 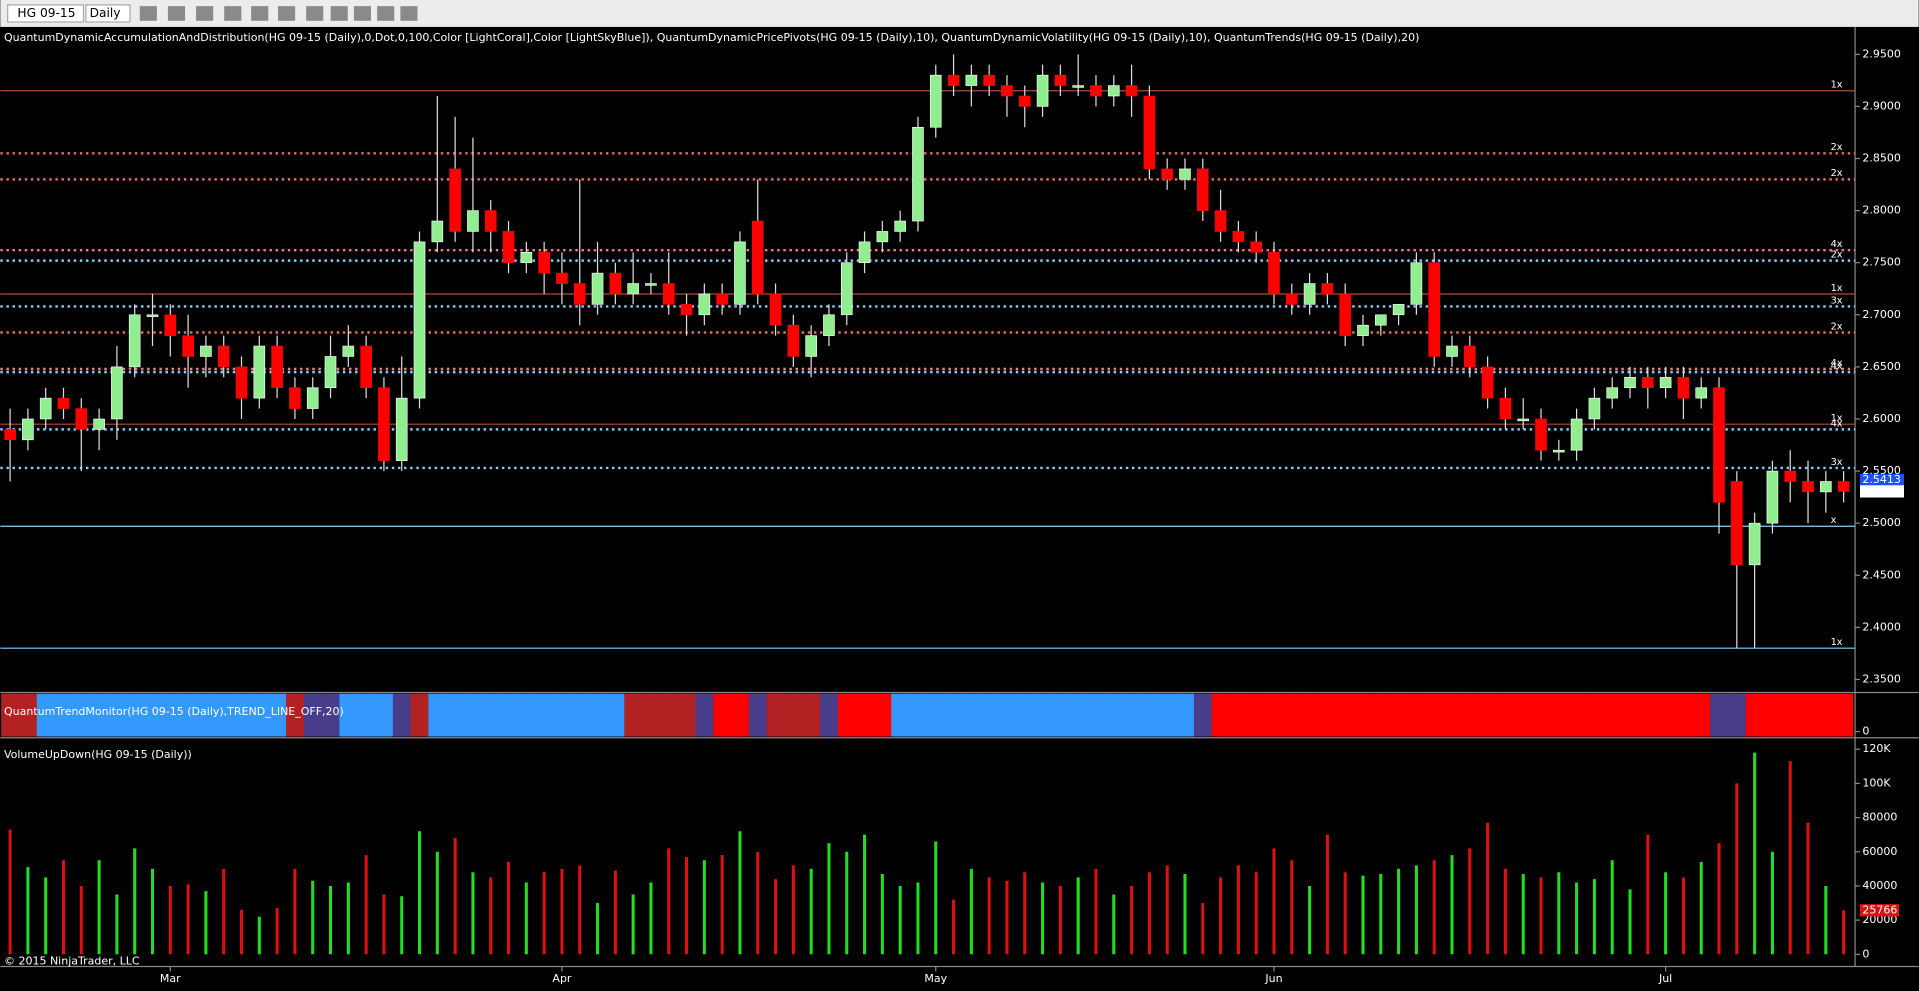 What do you see at coordinates (1837, 462) in the screenshot?
I see `pivot-label: 3x` at bounding box center [1837, 462].